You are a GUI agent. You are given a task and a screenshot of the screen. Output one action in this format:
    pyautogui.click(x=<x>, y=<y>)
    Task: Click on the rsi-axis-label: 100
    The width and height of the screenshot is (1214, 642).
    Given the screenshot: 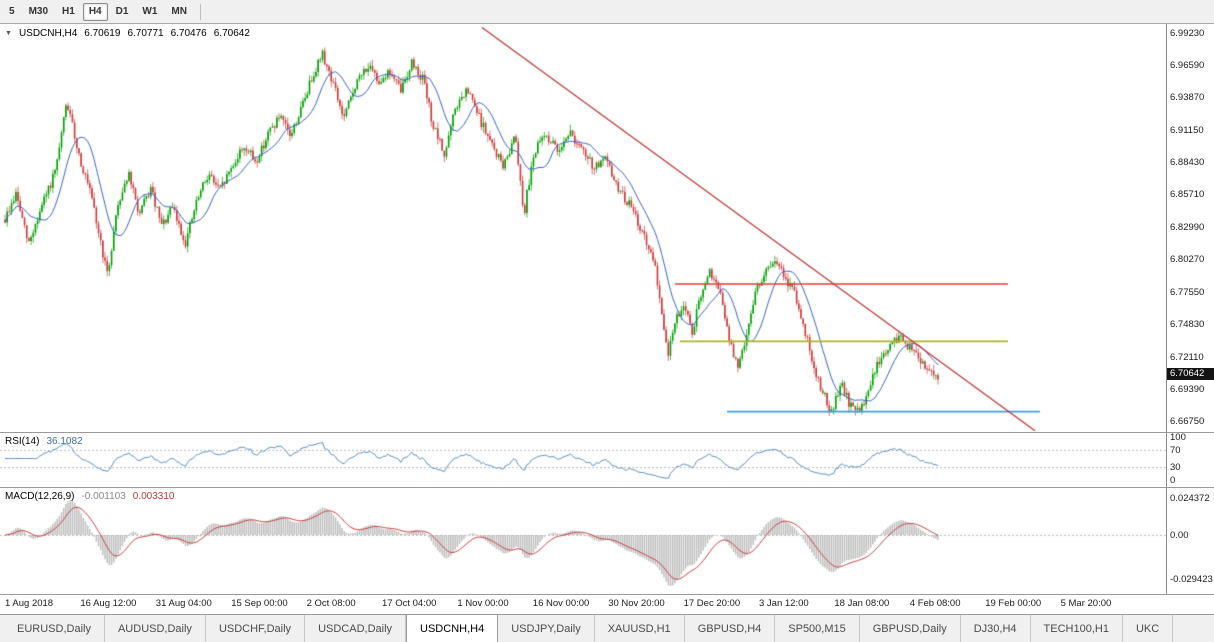 What is the action you would take?
    pyautogui.click(x=1178, y=437)
    